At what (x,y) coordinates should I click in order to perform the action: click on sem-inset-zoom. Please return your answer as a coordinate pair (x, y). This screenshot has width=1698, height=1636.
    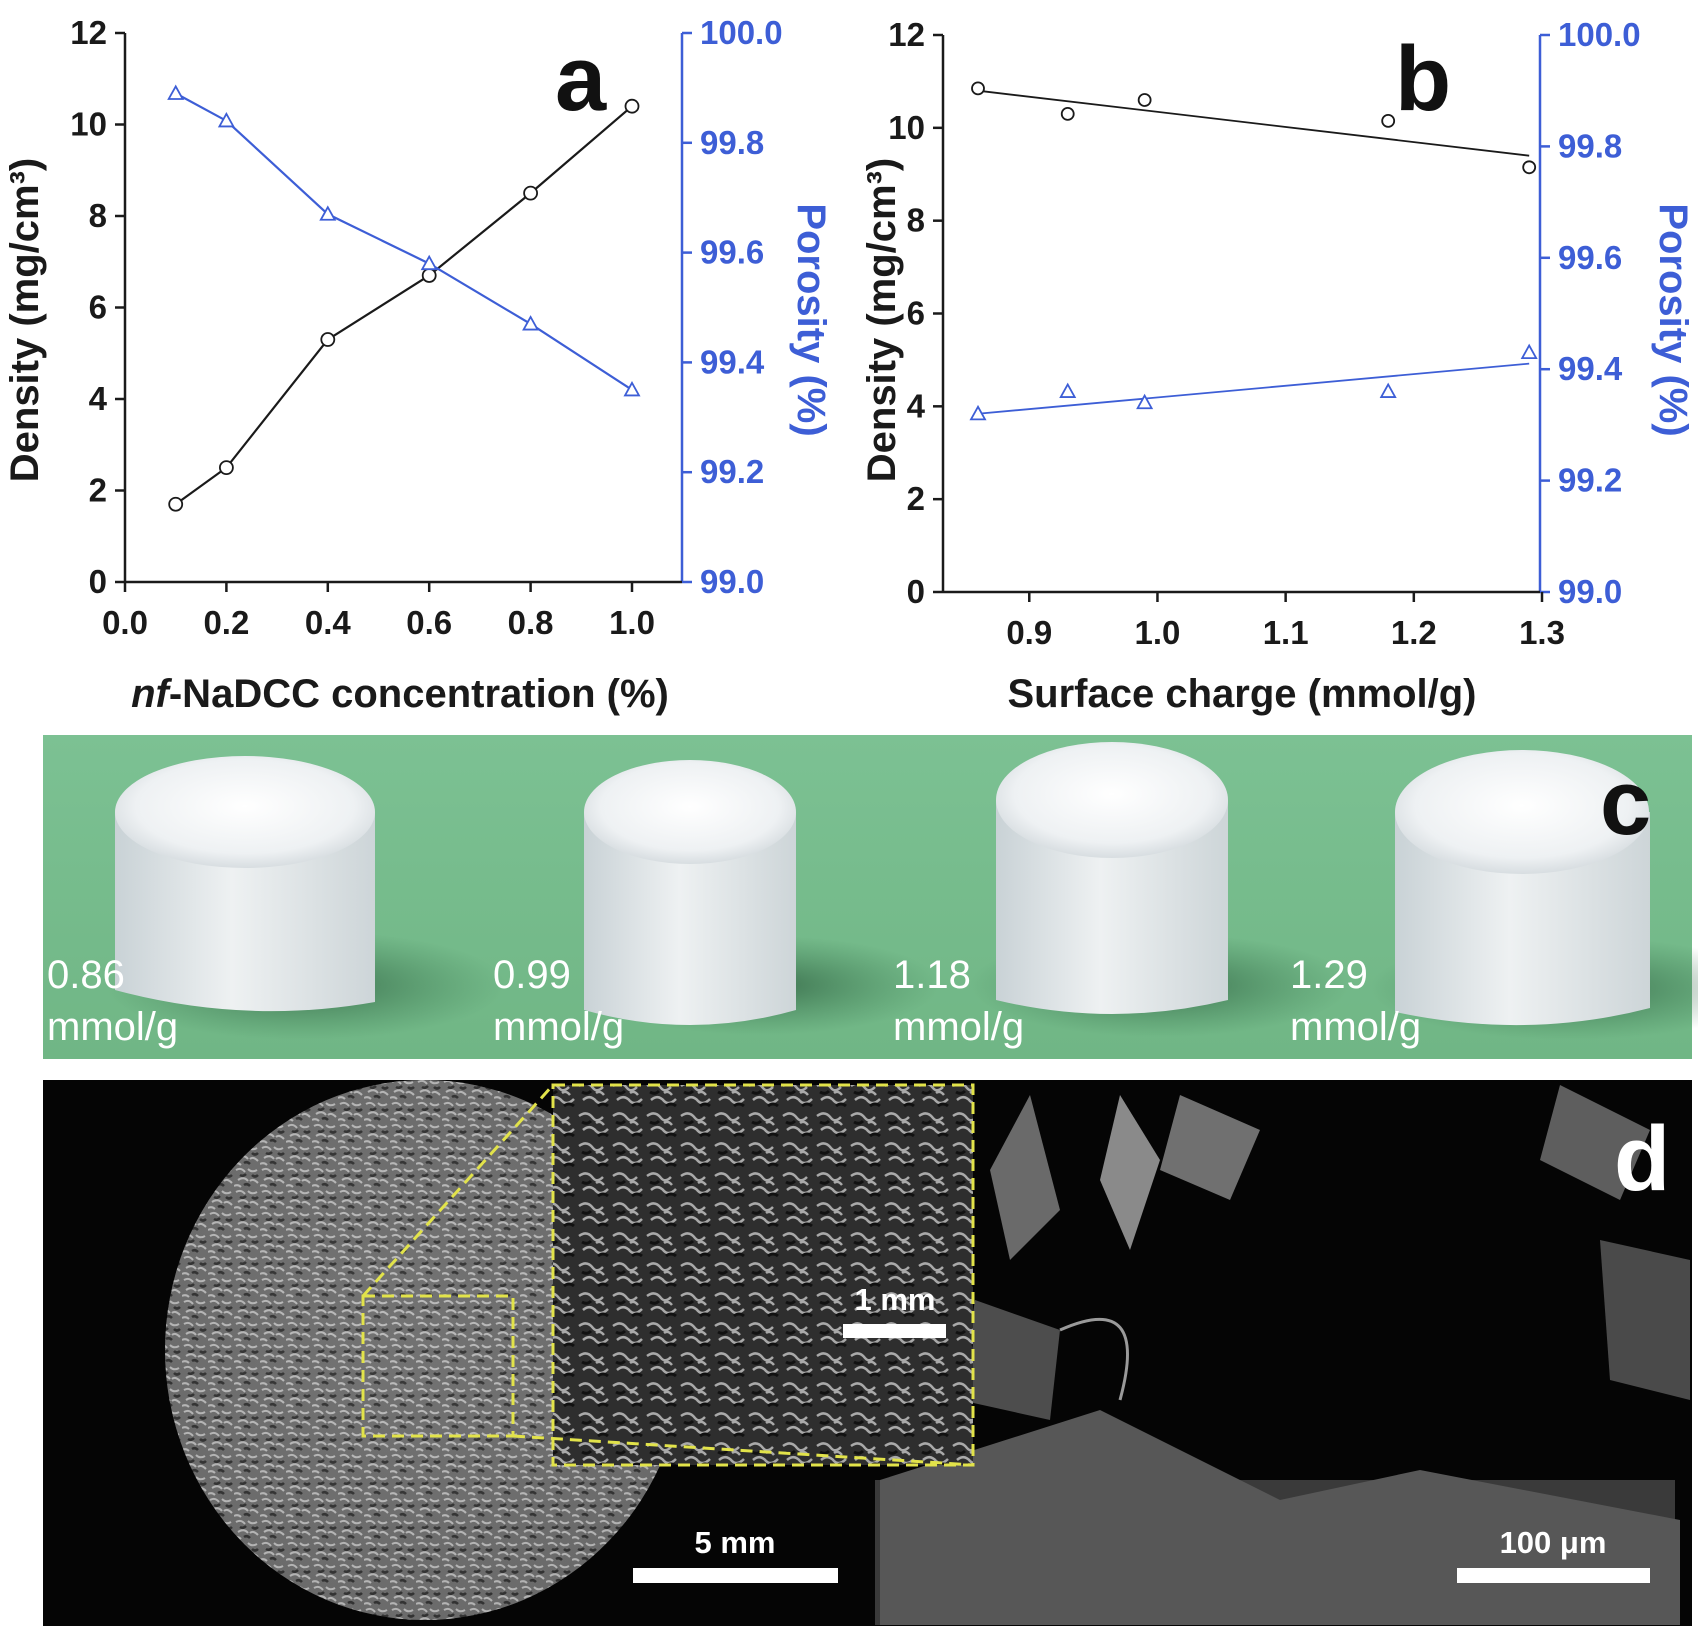
    Looking at the image, I should click on (763, 1275).